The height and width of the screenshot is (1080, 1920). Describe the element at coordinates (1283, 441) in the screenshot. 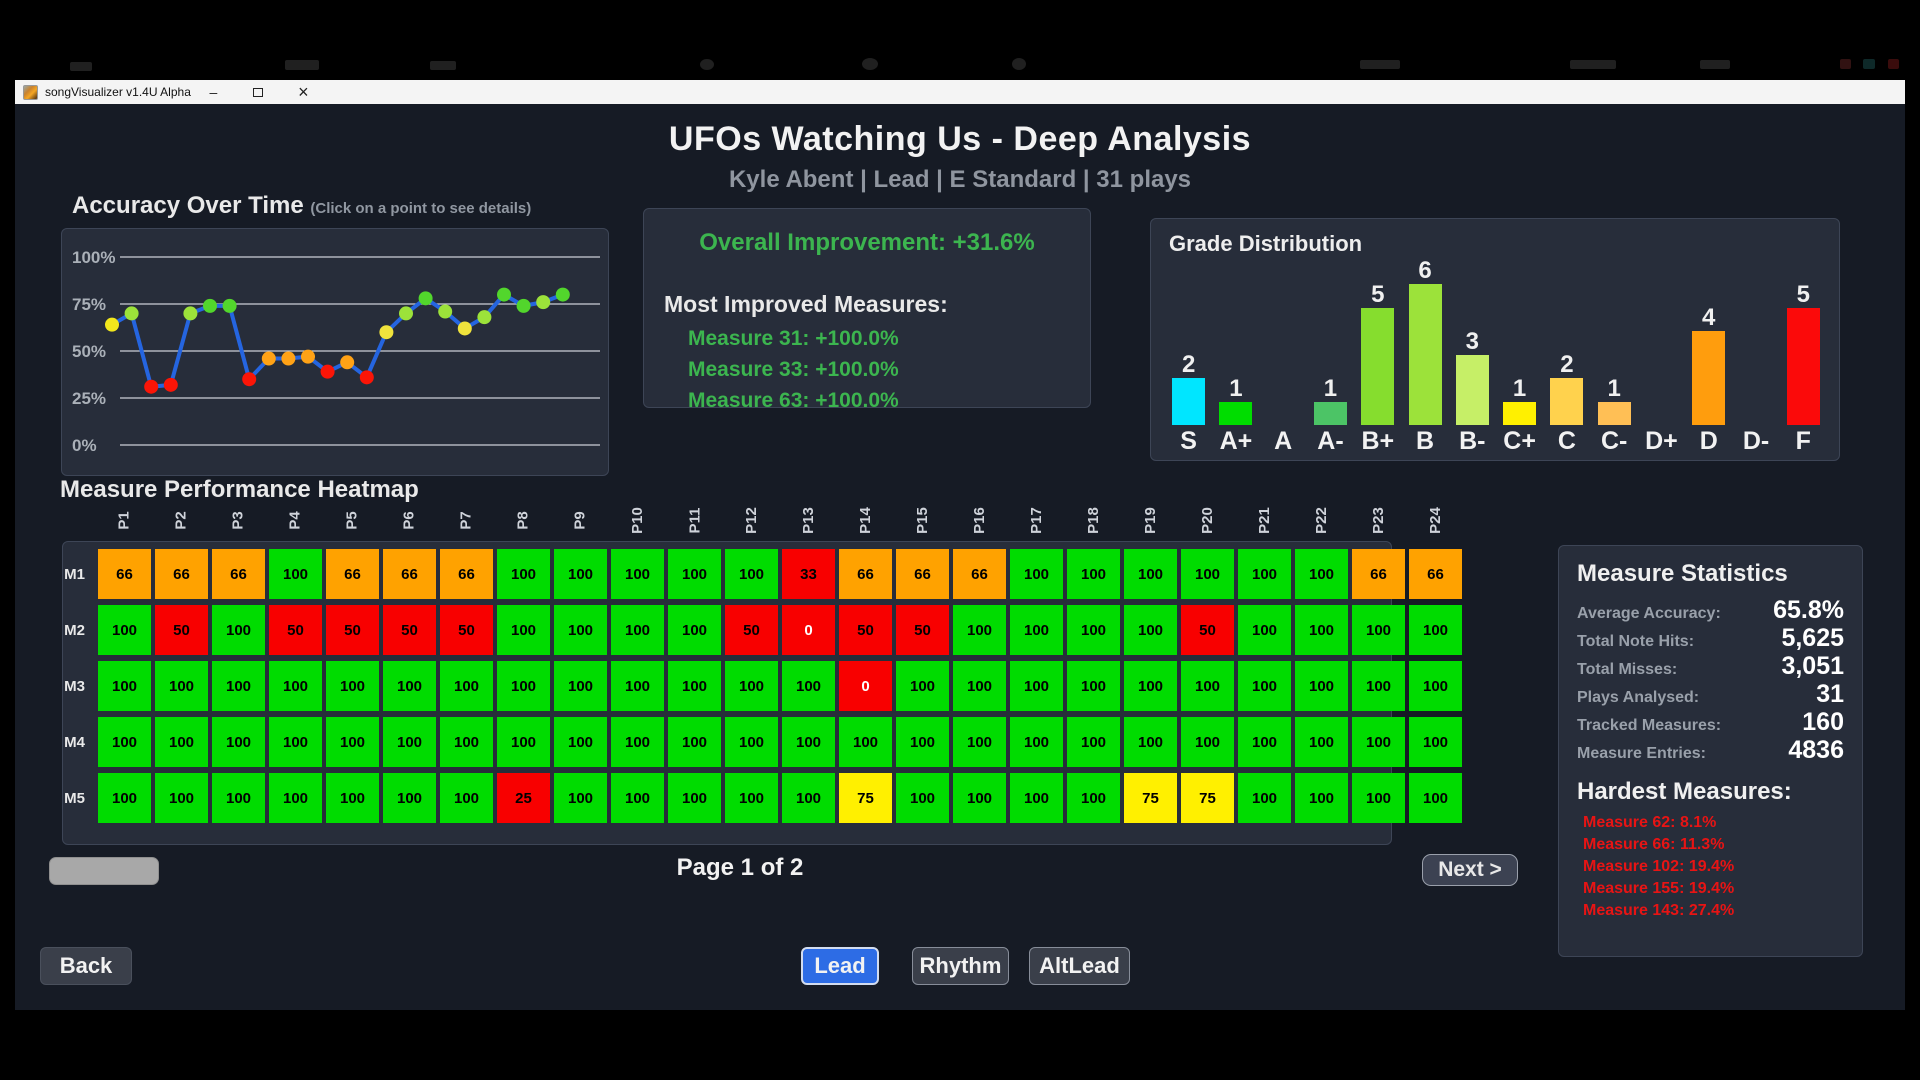

I see `grade-label: A` at that location.